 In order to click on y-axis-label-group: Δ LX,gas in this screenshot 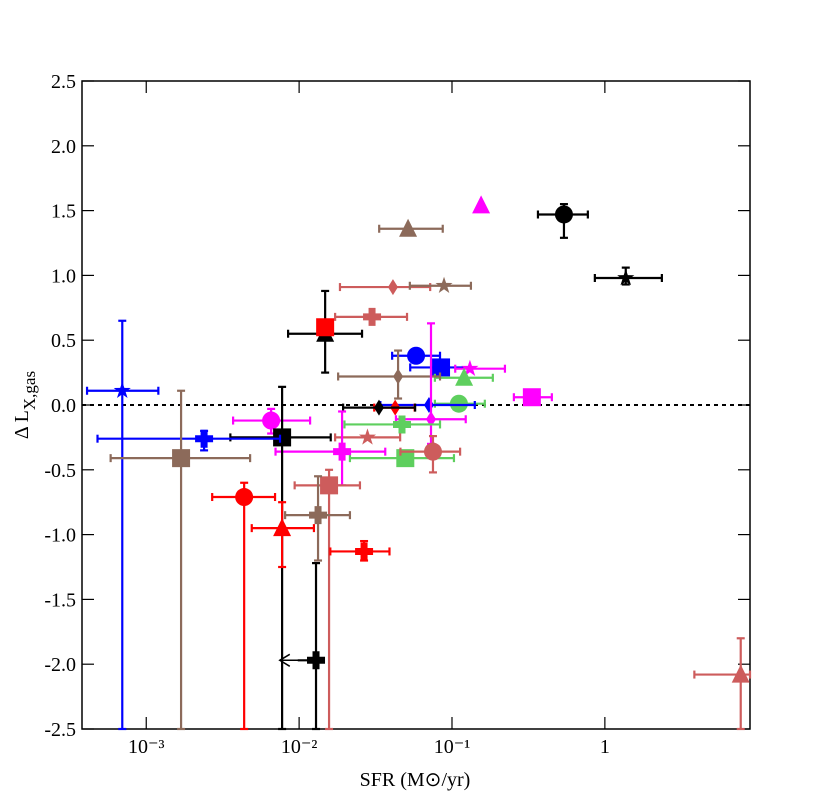, I will do `click(25, 405)`.